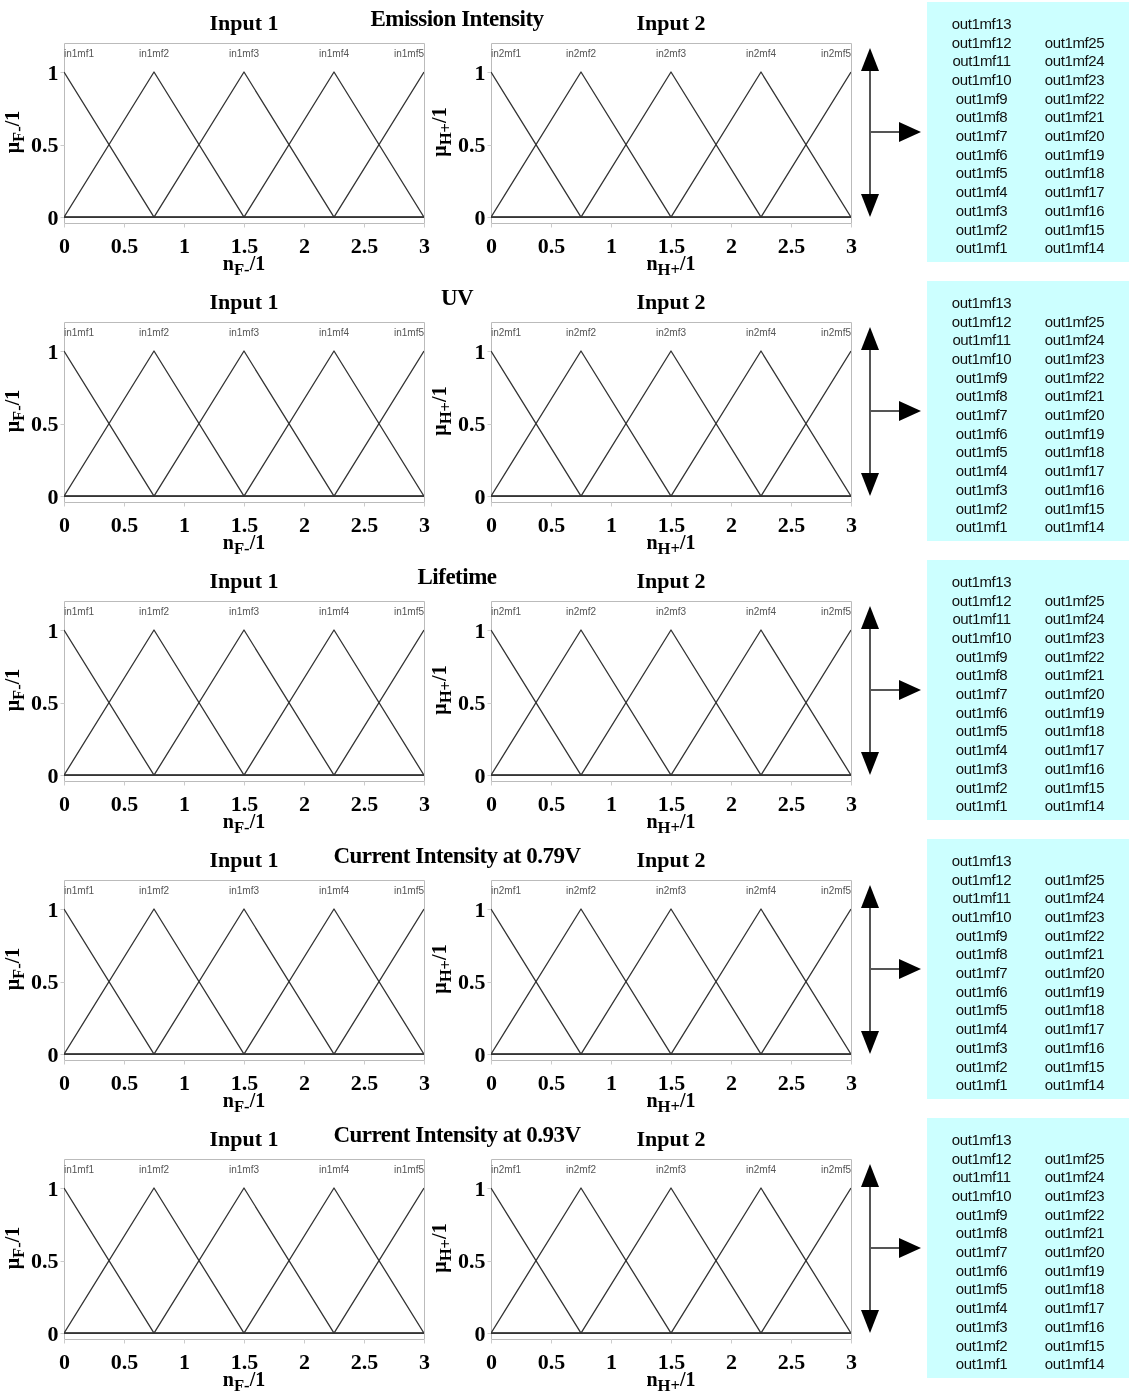 The width and height of the screenshot is (1129, 1397). I want to click on series-label: in2mf3, so click(671, 1169).